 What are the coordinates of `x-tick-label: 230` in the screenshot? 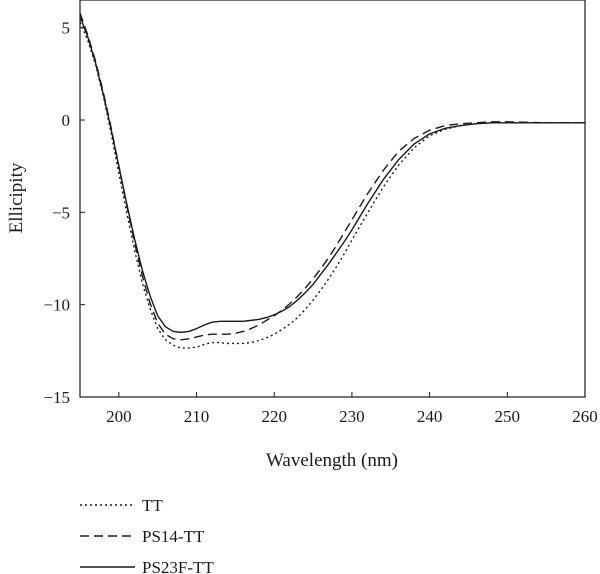 It's located at (352, 416).